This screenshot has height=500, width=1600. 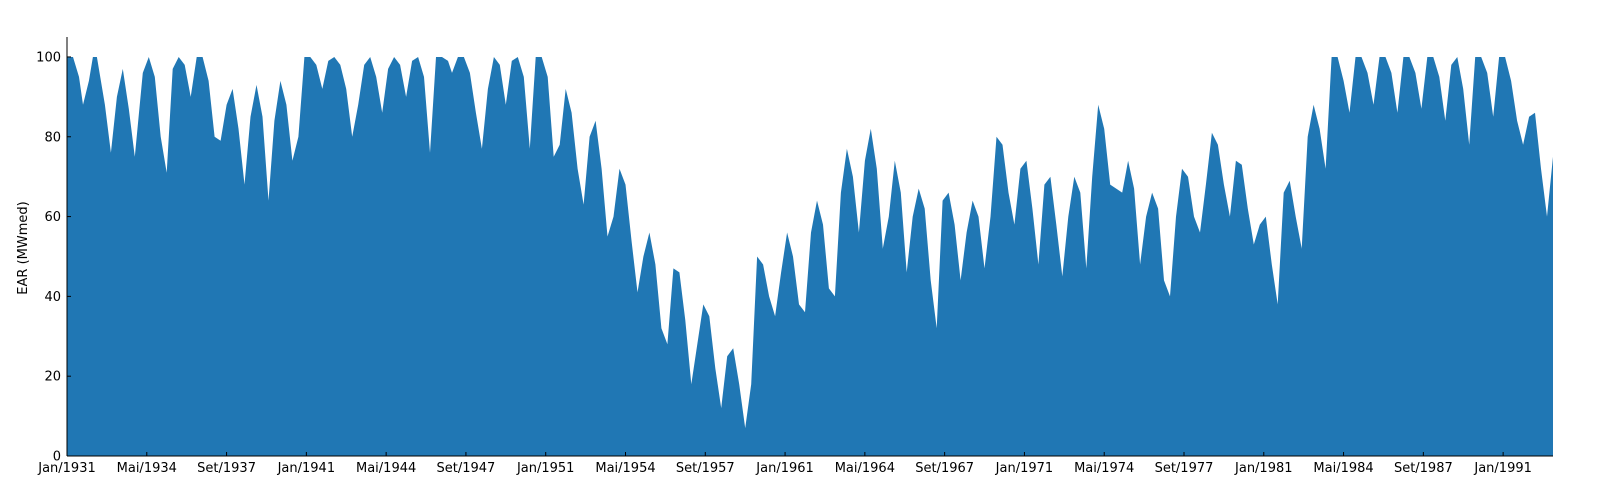 I want to click on y-tick-label: 80, so click(x=52, y=137).